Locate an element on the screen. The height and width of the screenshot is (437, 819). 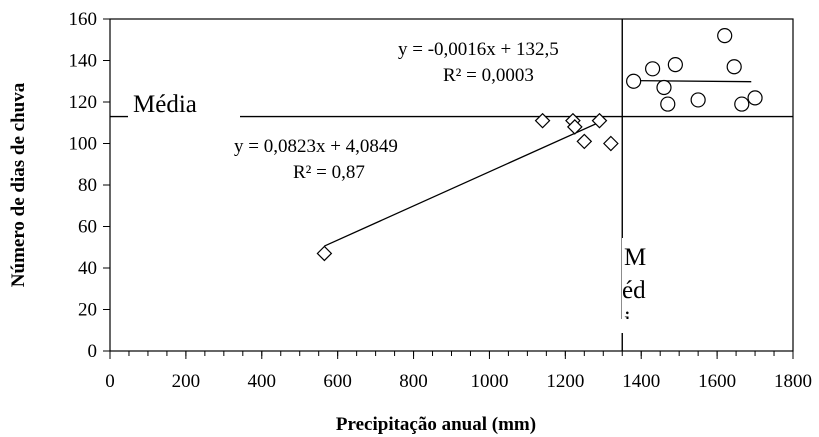
y-axis-title: Número de dias de chuva is located at coordinates (18, 184).